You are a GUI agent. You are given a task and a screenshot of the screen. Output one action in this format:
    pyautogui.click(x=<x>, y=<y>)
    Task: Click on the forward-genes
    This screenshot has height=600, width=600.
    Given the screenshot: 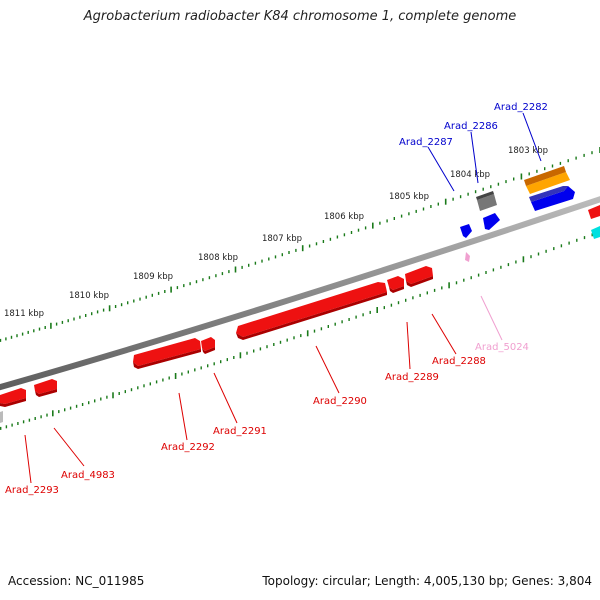 What is the action you would take?
    pyautogui.click(x=530, y=202)
    